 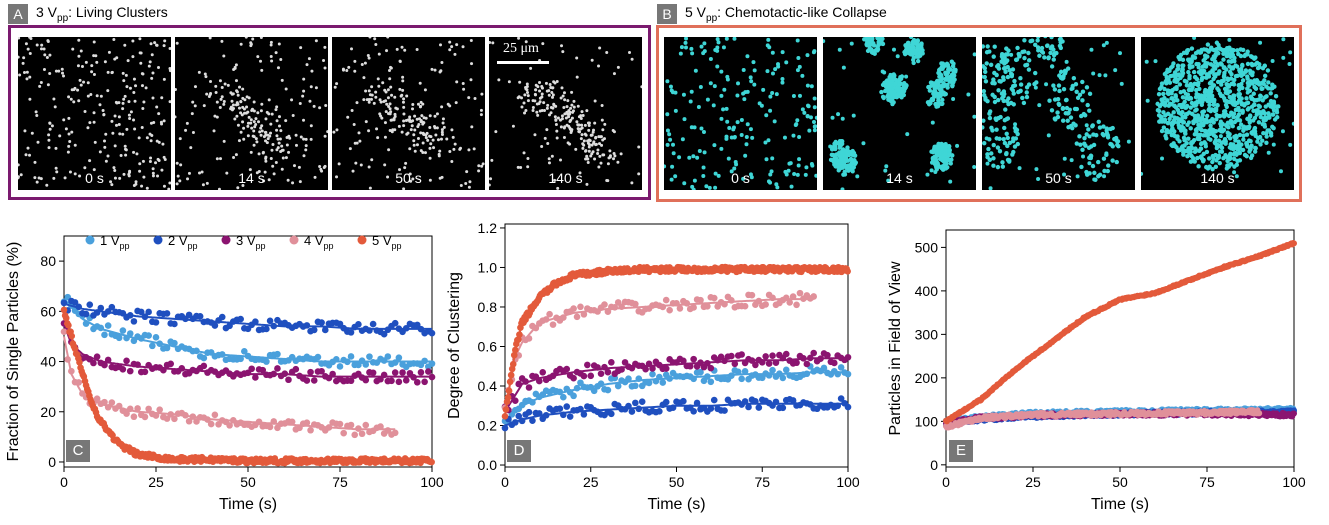 What do you see at coordinates (408, 113) in the screenshot?
I see `micrograph-tile: 50 s` at bounding box center [408, 113].